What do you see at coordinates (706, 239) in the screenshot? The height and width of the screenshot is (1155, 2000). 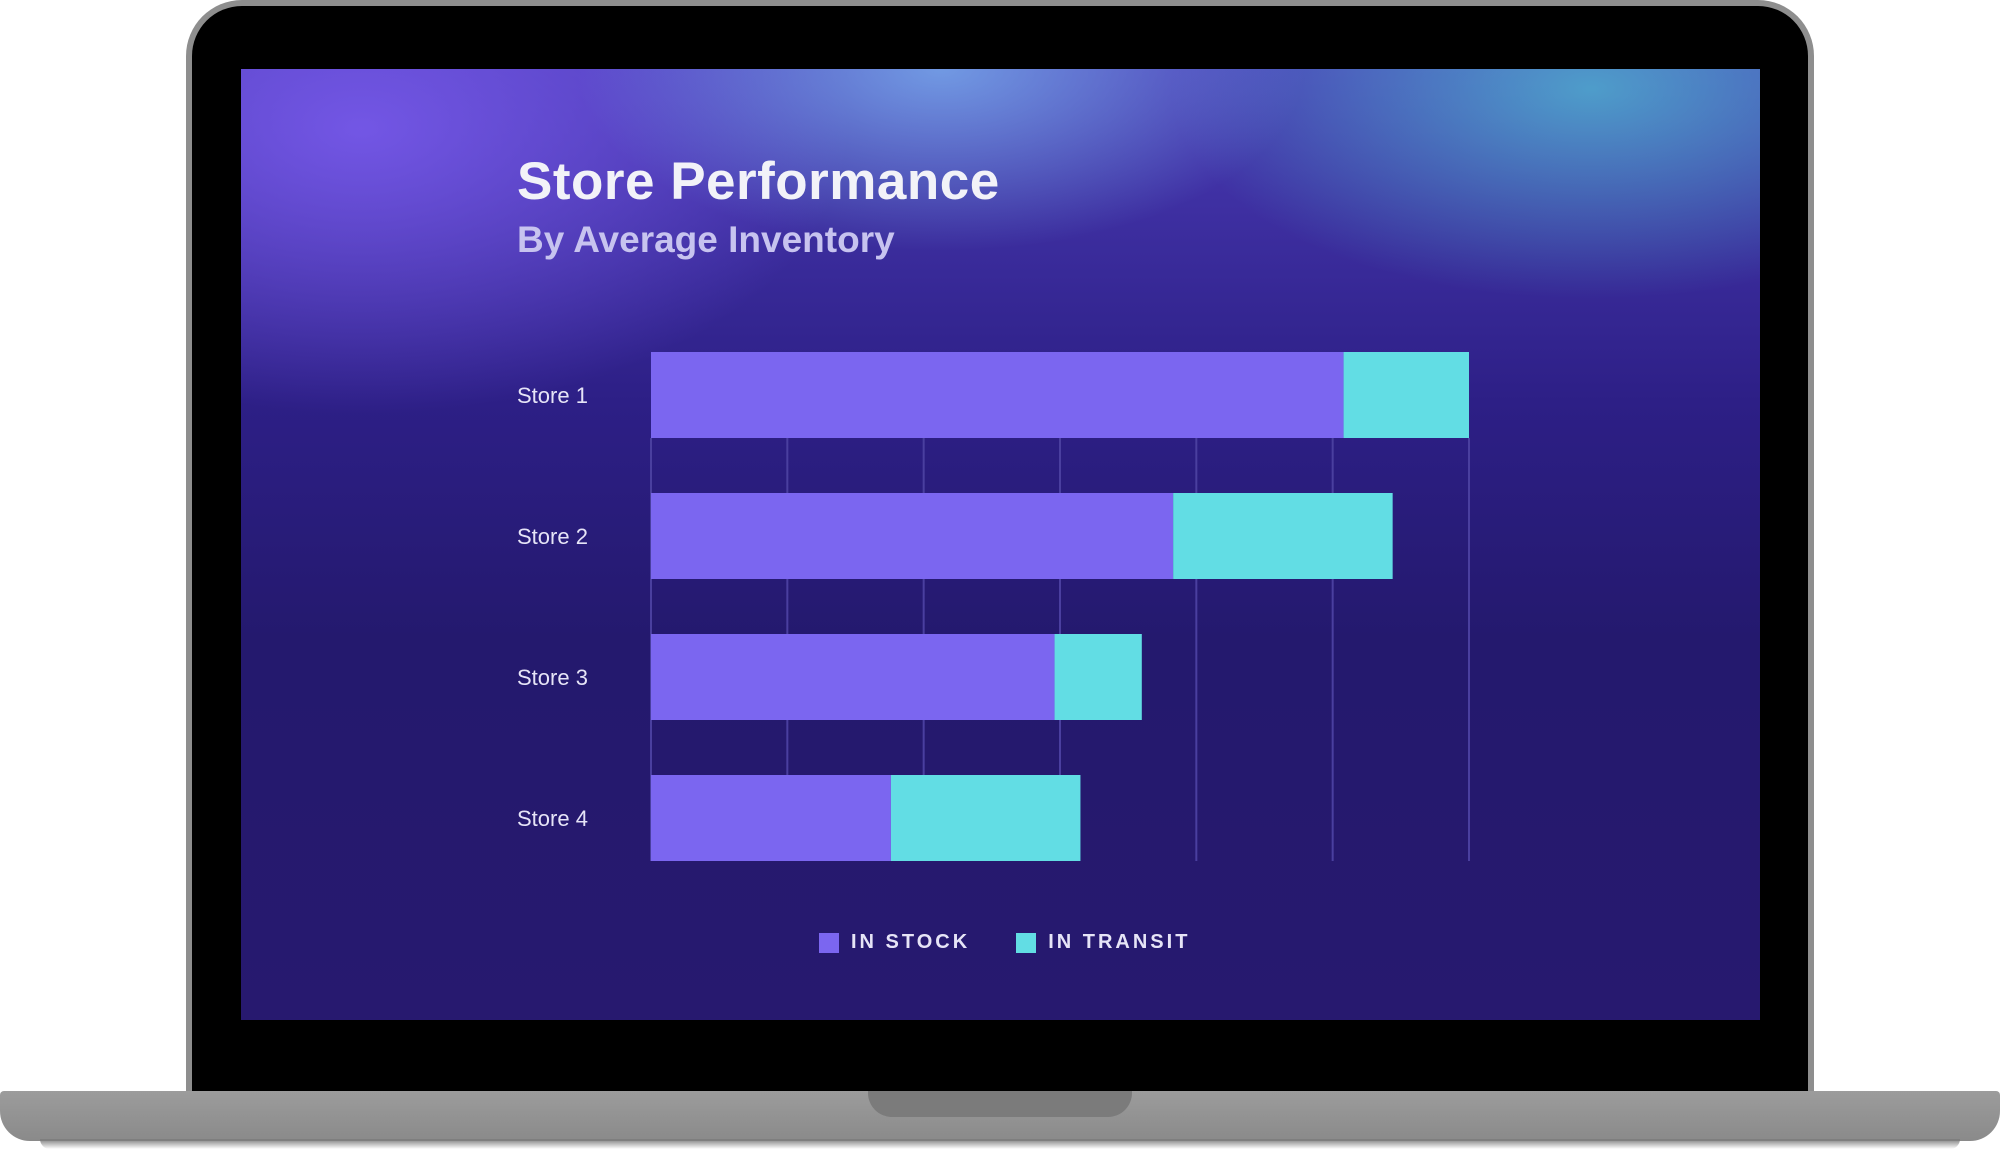 I see `chart-subtitle: By Average Inventory` at bounding box center [706, 239].